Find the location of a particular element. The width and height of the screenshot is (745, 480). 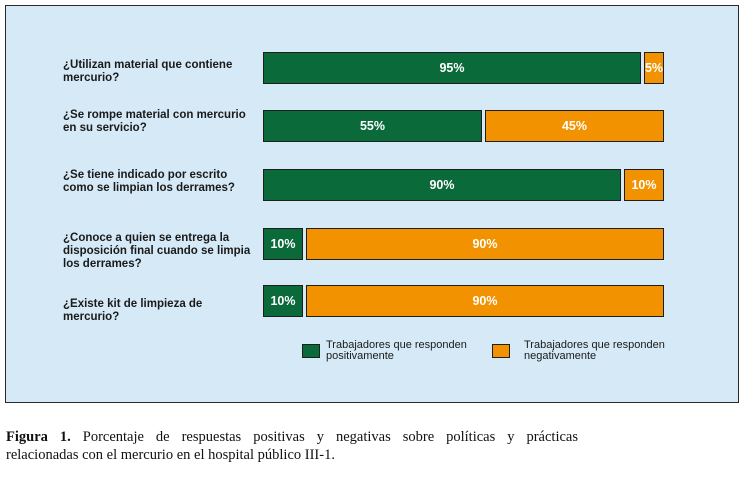

legend-label-positive: Trabajadores que responden positivamente is located at coordinates (421, 351).